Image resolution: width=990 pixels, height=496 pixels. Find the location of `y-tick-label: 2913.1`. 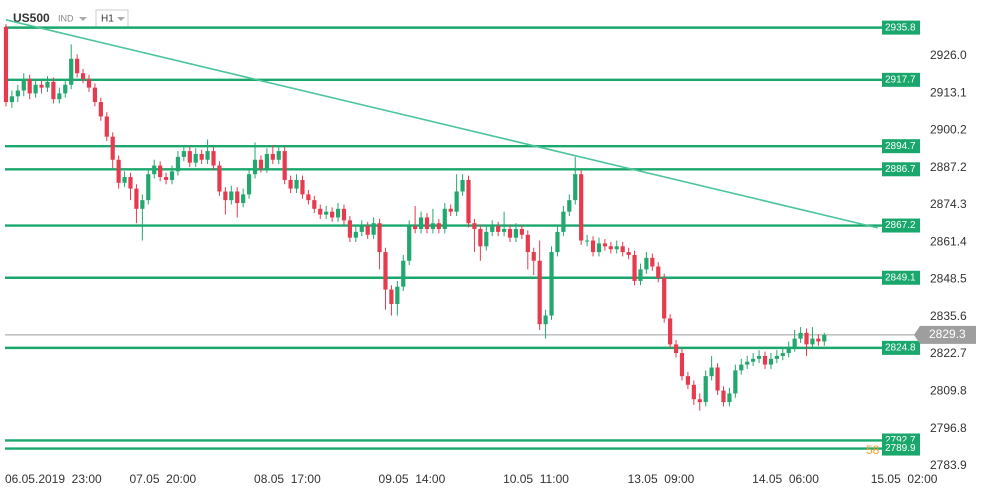

y-tick-label: 2913.1 is located at coordinates (948, 92).